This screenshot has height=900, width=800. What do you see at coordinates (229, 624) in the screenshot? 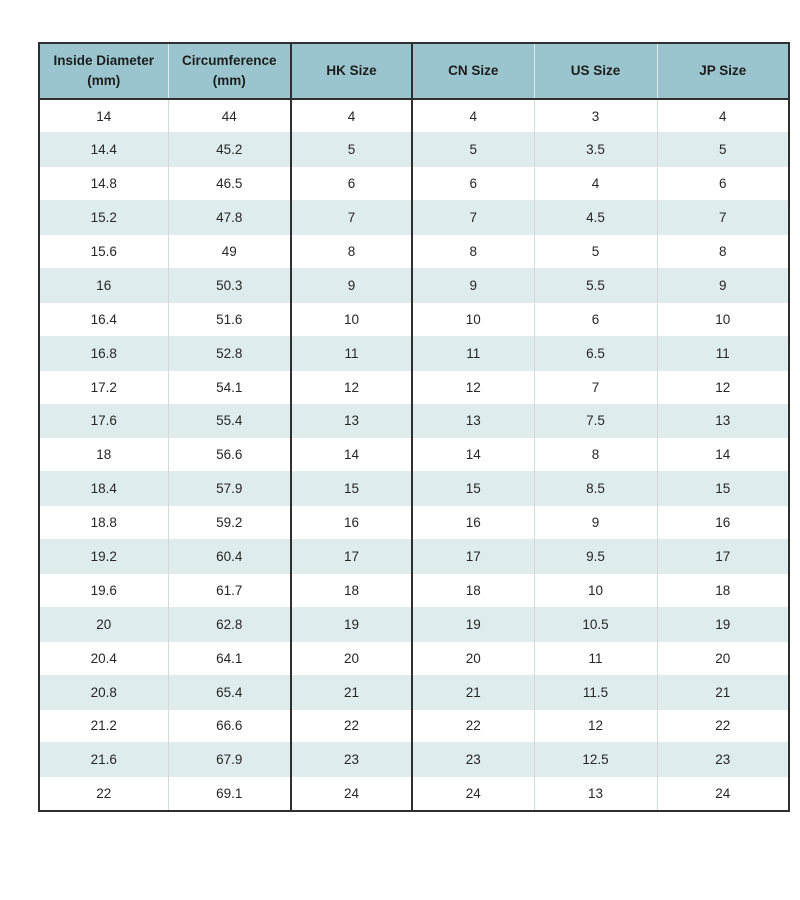
I see `table-cell: 62.8` at bounding box center [229, 624].